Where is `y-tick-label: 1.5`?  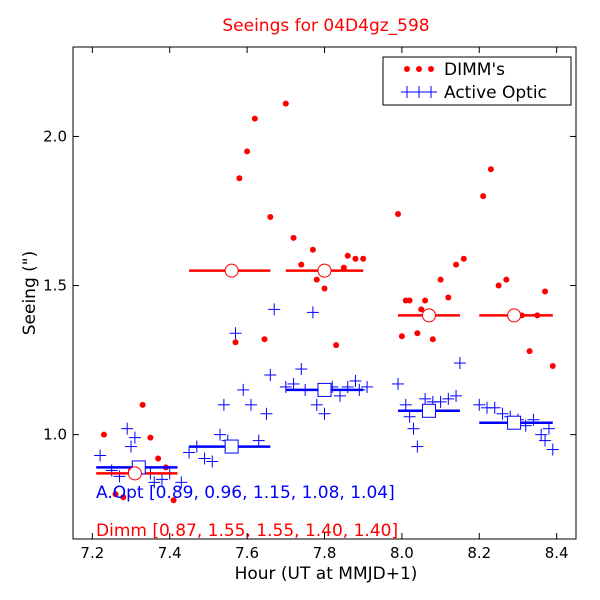
y-tick-label: 1.5 is located at coordinates (55, 286).